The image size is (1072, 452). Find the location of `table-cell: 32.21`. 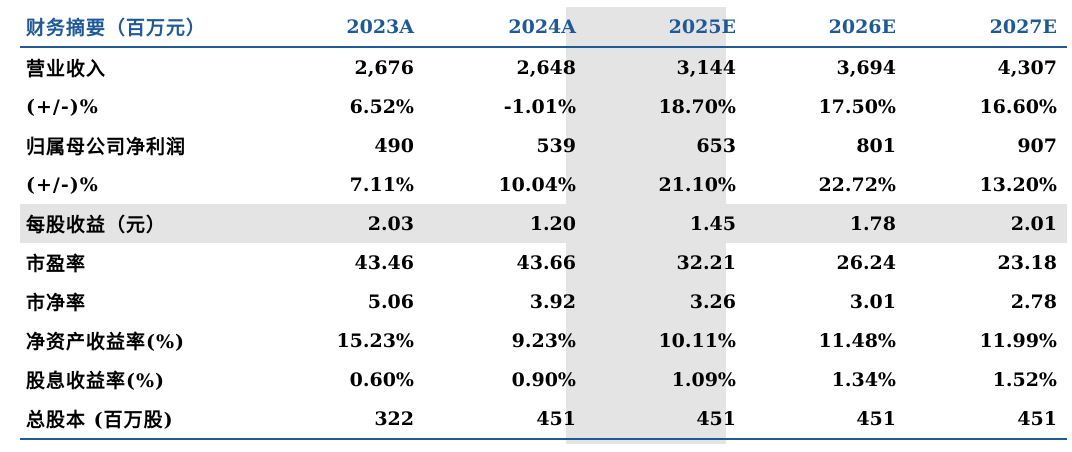

table-cell: 32.21 is located at coordinates (706, 262).